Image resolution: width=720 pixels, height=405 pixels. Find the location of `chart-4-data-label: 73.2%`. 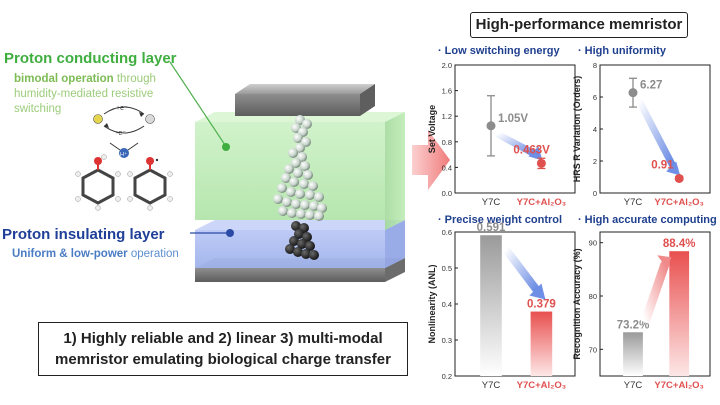

chart-4-data-label: 73.2% is located at coordinates (633, 325).